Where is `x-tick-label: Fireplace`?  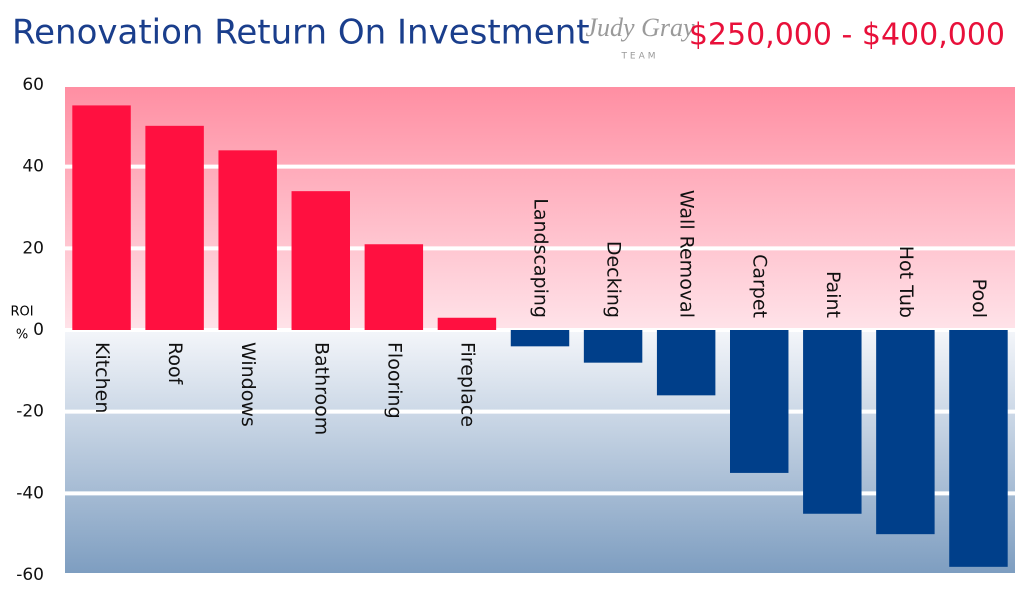 x-tick-label: Fireplace is located at coordinates (467, 384).